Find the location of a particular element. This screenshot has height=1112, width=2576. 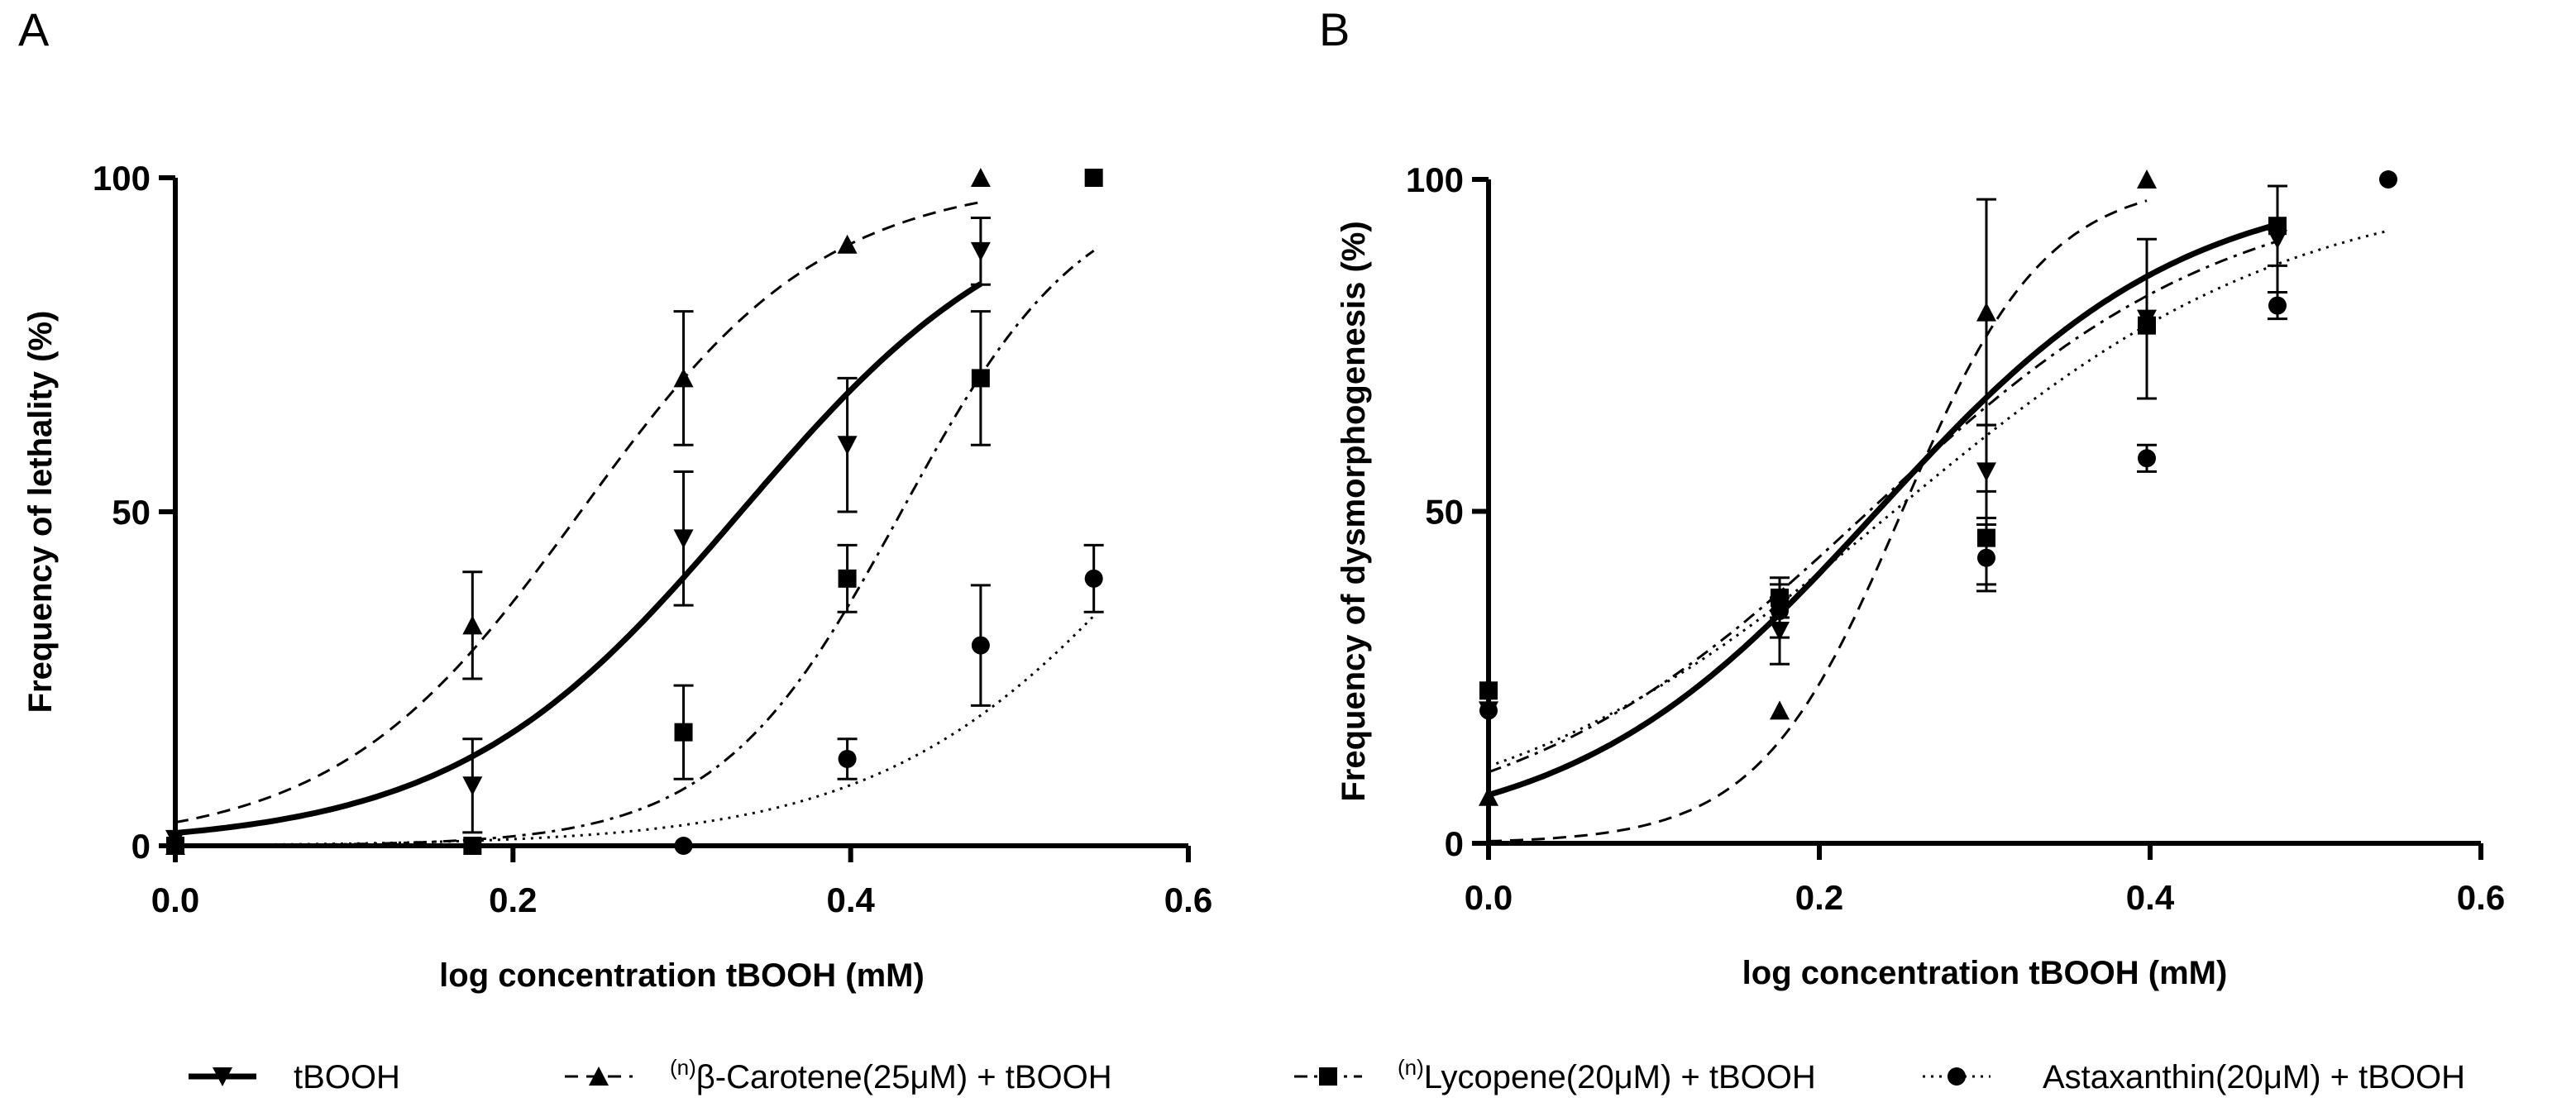

legend-item-lyco: (n)Lycopene(20μM) + tBOOH is located at coordinates (1555, 1075).